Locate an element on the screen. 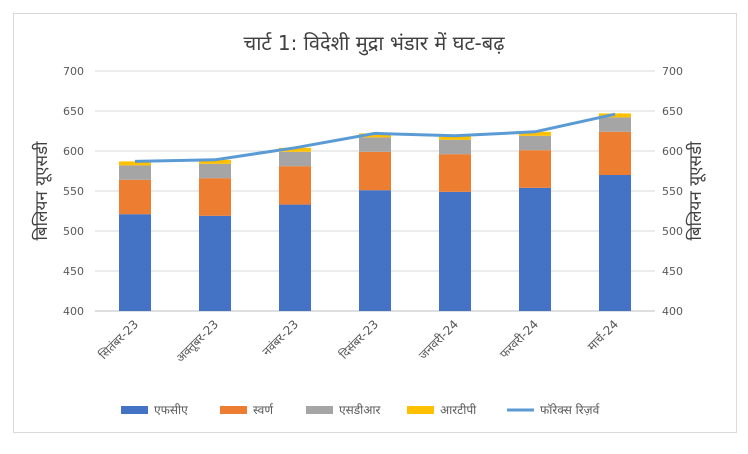 This screenshot has height=454, width=748. legend-label: एसडीआर is located at coordinates (360, 410).